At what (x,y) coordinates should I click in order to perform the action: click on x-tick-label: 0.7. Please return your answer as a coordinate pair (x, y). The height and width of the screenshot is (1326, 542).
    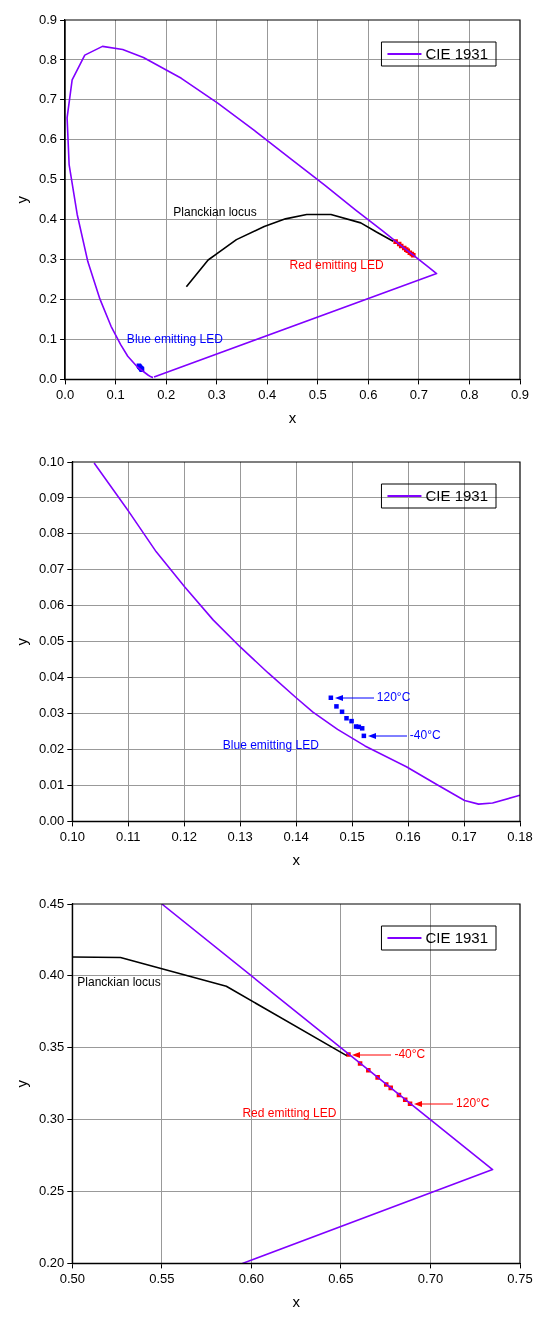
    Looking at the image, I should click on (418, 394).